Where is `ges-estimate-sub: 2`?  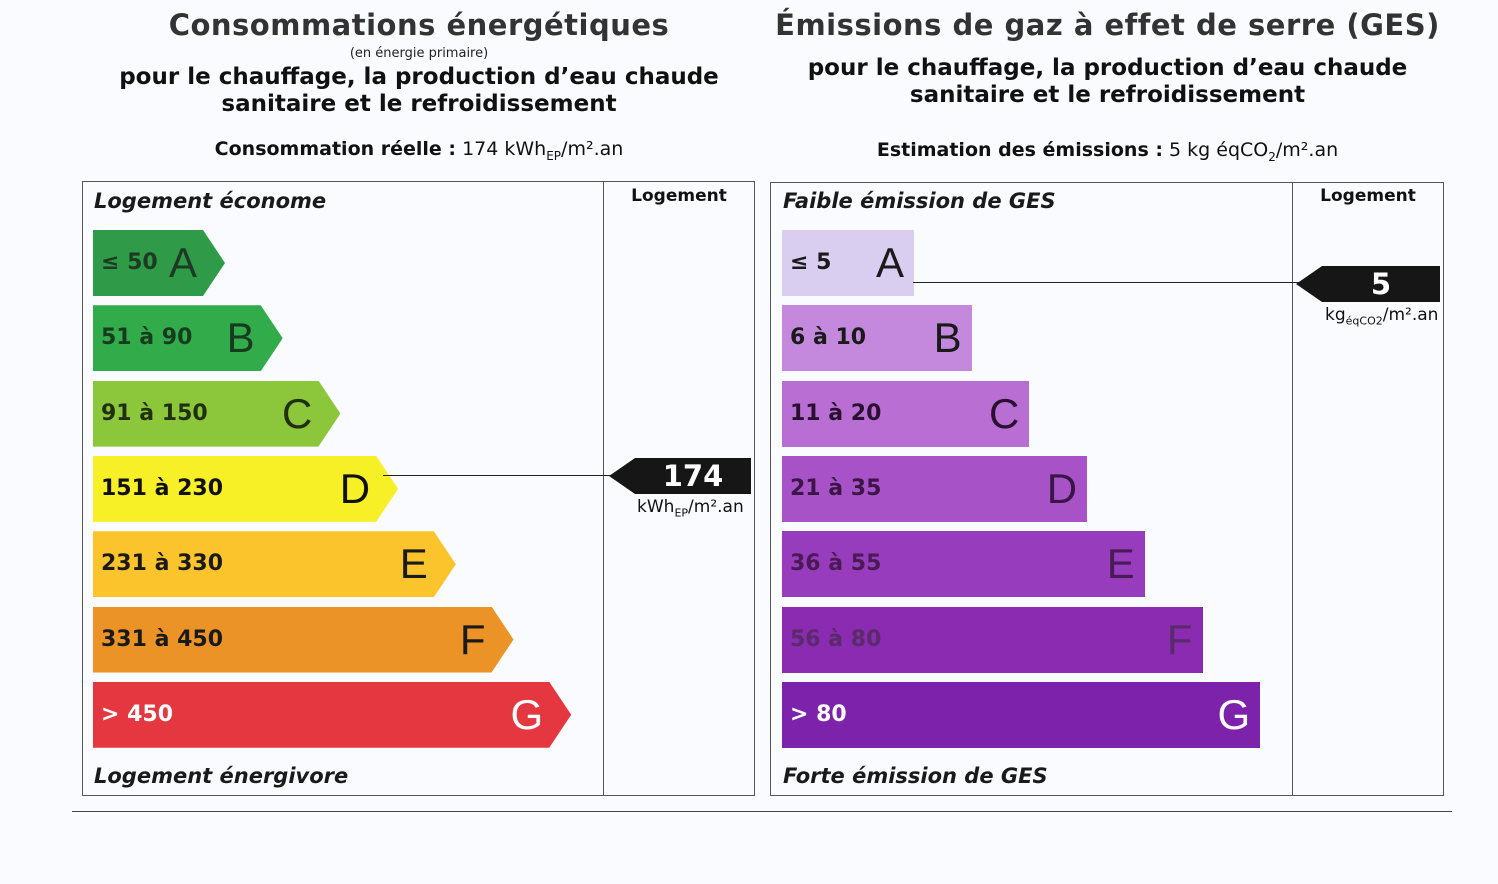 ges-estimate-sub: 2 is located at coordinates (1272, 156).